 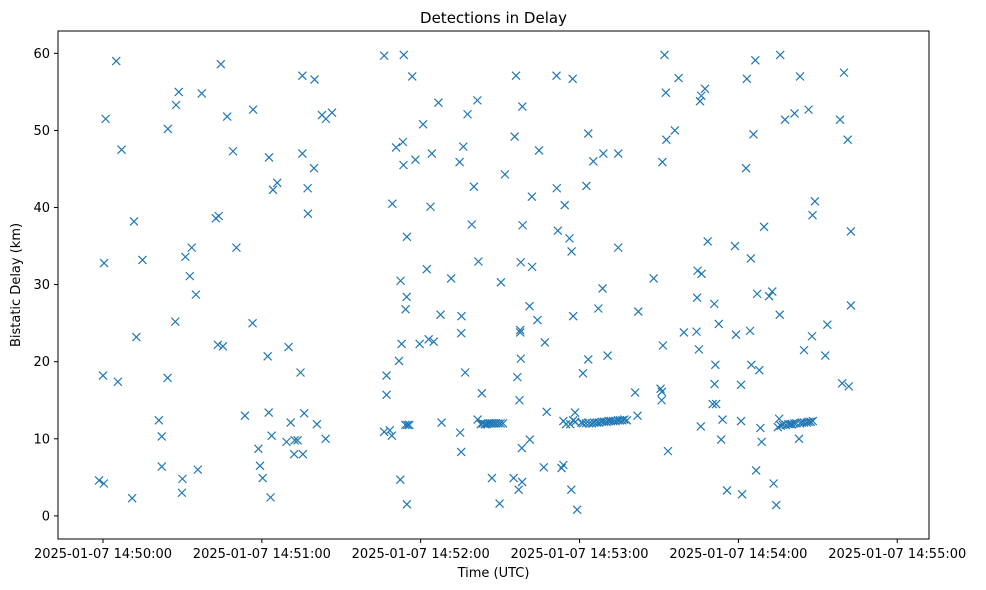 I want to click on y-tick-label: 20, so click(x=41, y=362).